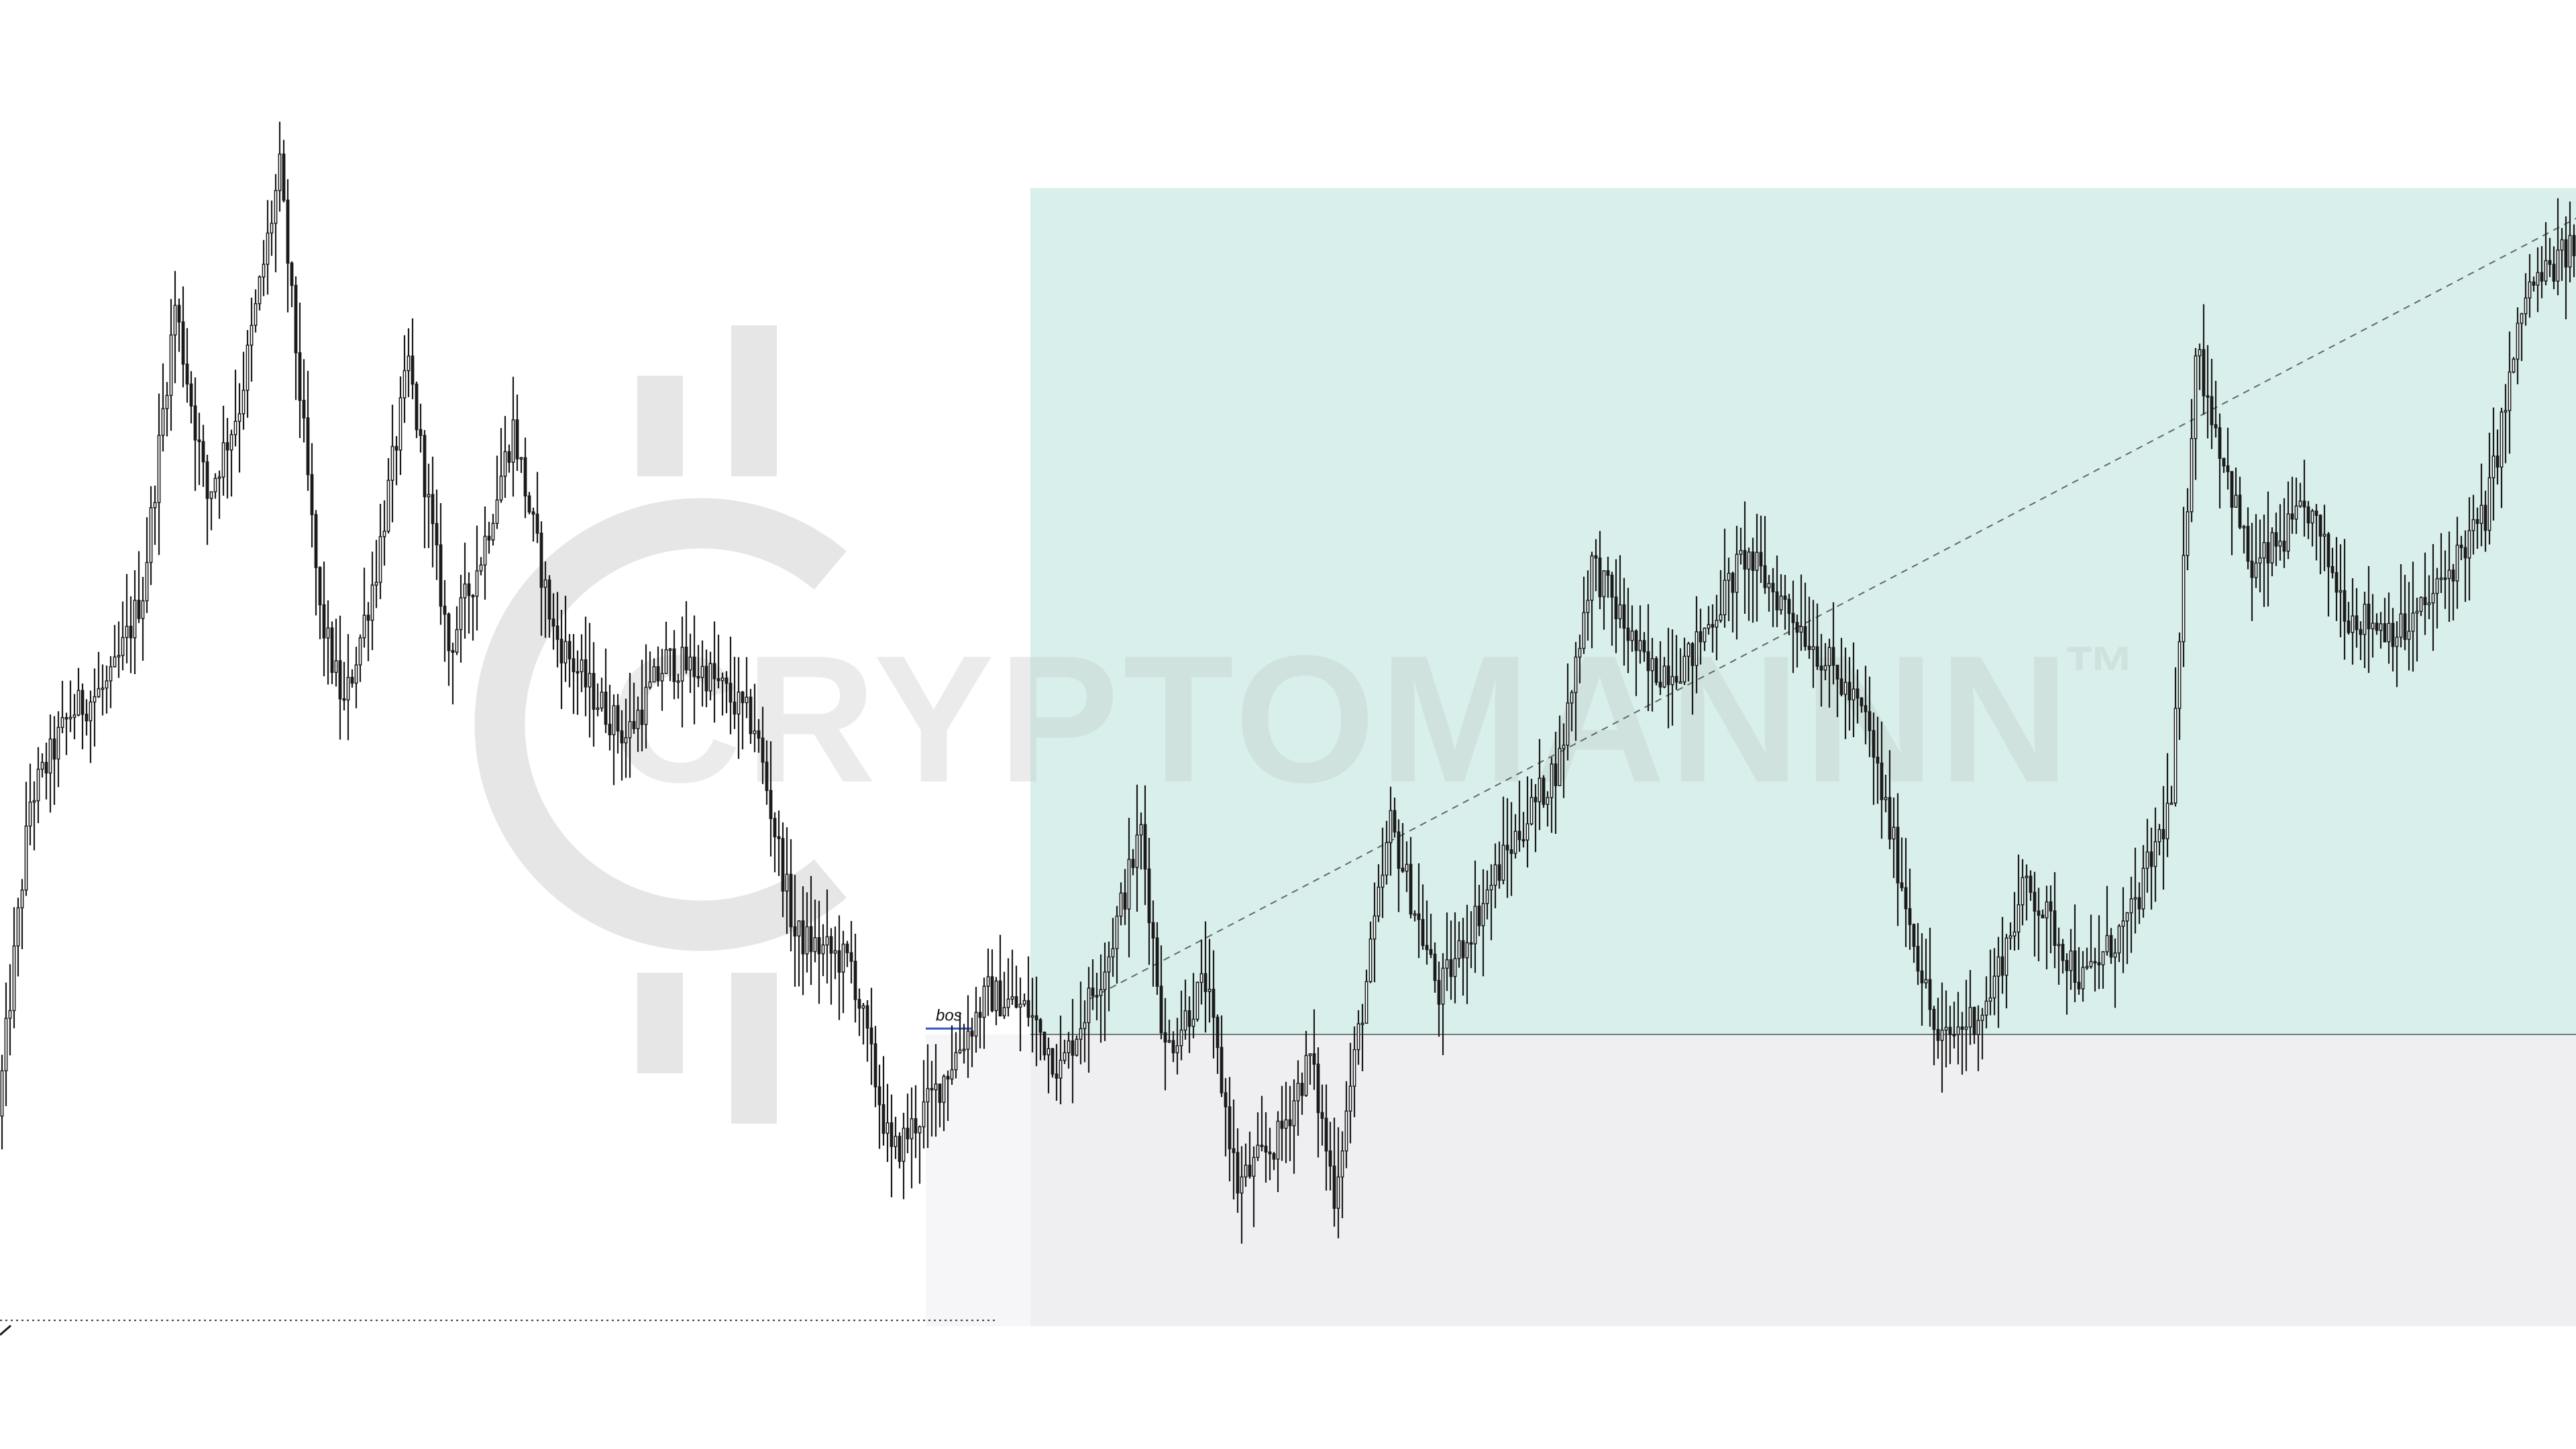 The width and height of the screenshot is (2576, 1449). Describe the element at coordinates (5, 1330) in the screenshot. I see `tool-cursor-icon` at that location.